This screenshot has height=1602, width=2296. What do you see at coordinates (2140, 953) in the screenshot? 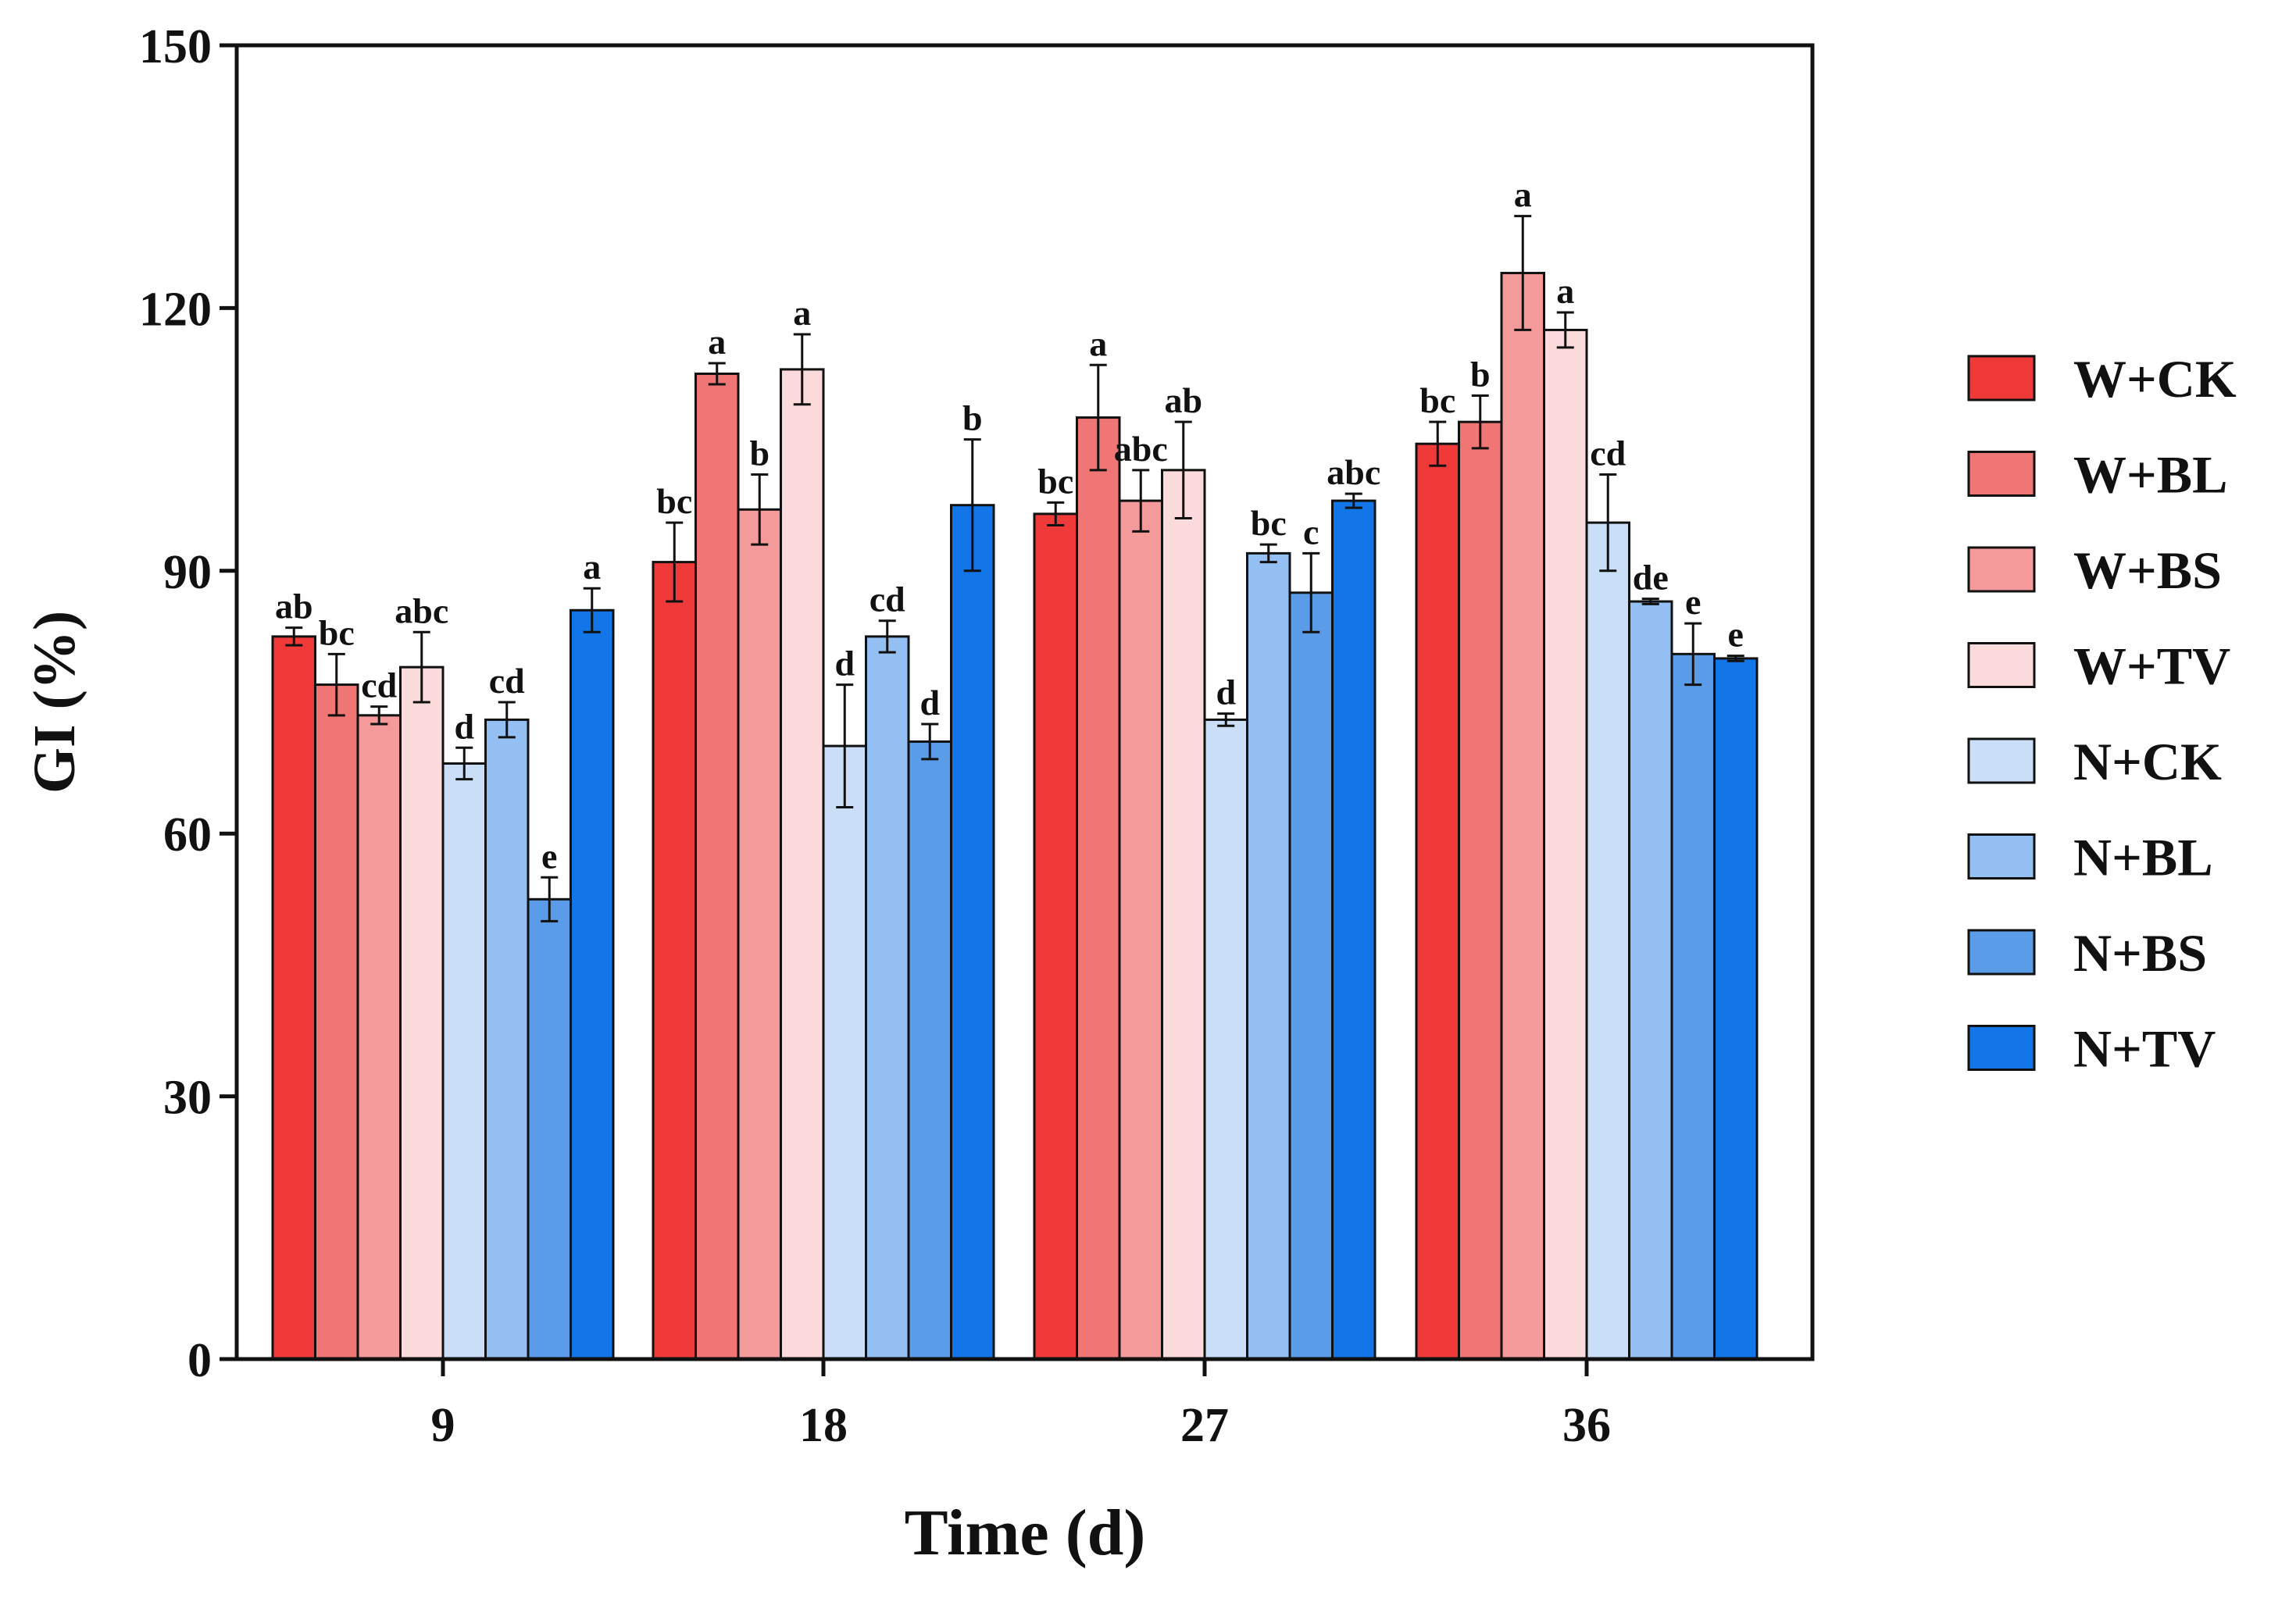
I see `legend-label: N+BS` at bounding box center [2140, 953].